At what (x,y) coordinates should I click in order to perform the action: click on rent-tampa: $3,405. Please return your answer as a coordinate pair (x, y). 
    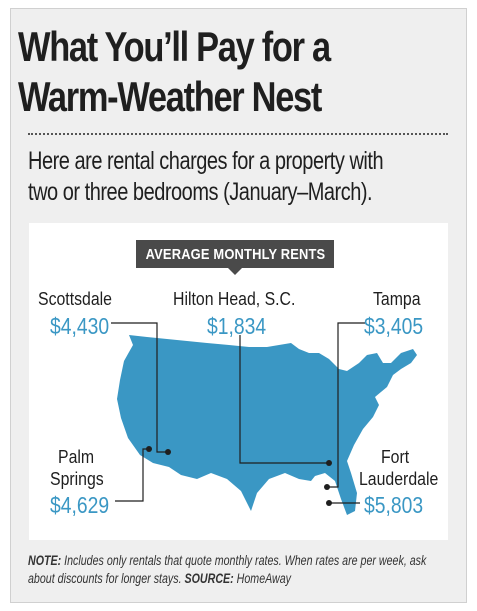
    Looking at the image, I should click on (394, 326).